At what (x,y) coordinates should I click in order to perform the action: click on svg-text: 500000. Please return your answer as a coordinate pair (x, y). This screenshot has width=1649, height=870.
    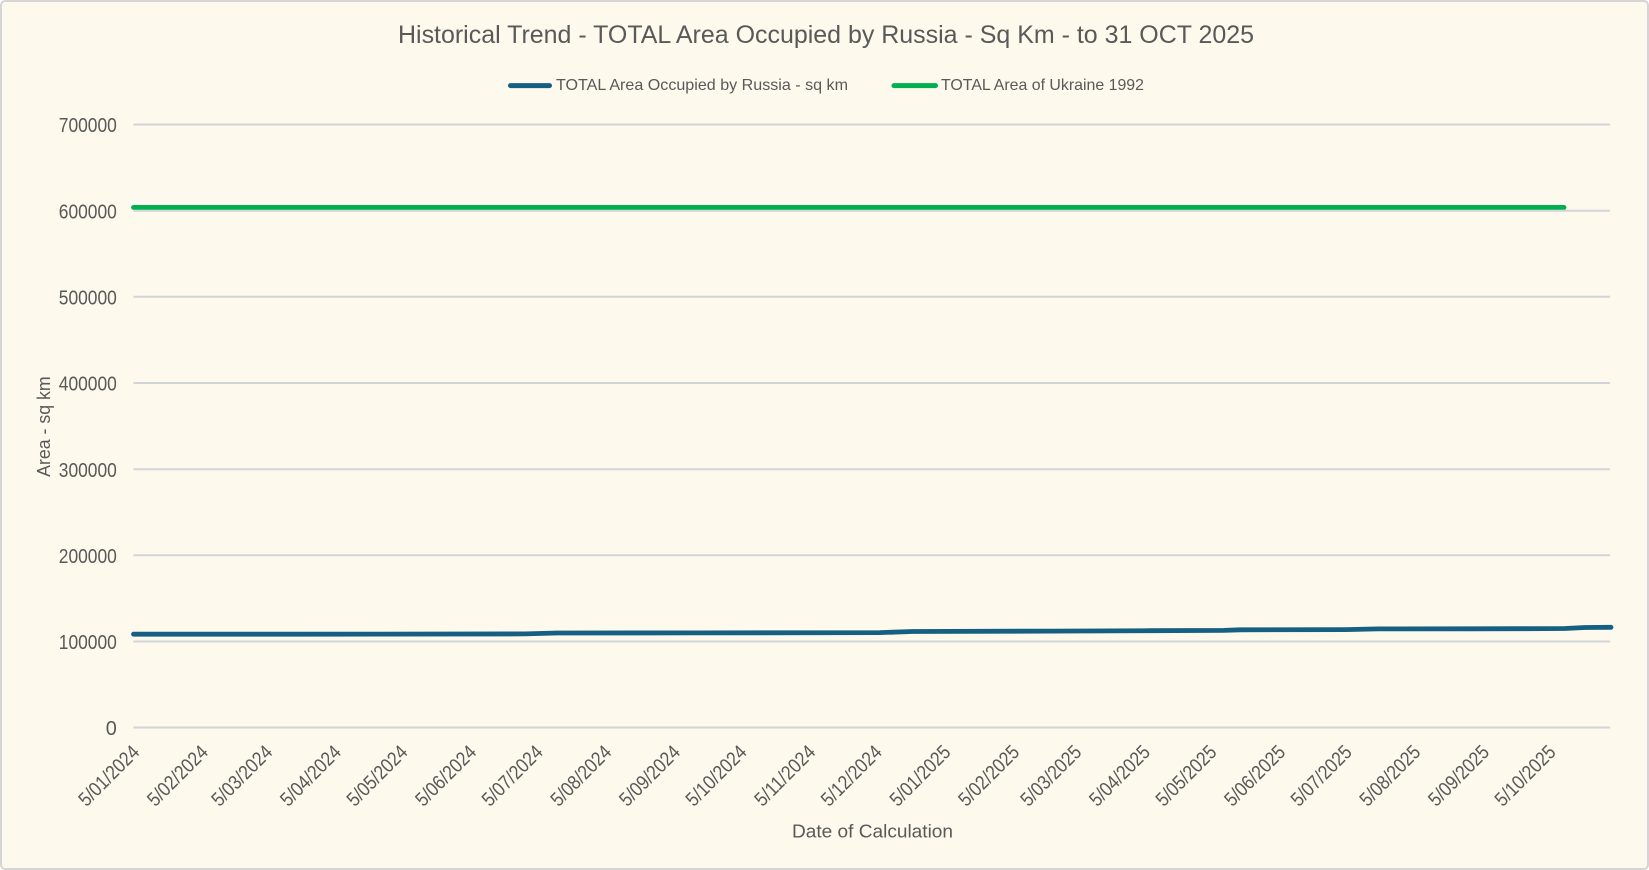
    Looking at the image, I should click on (88, 299).